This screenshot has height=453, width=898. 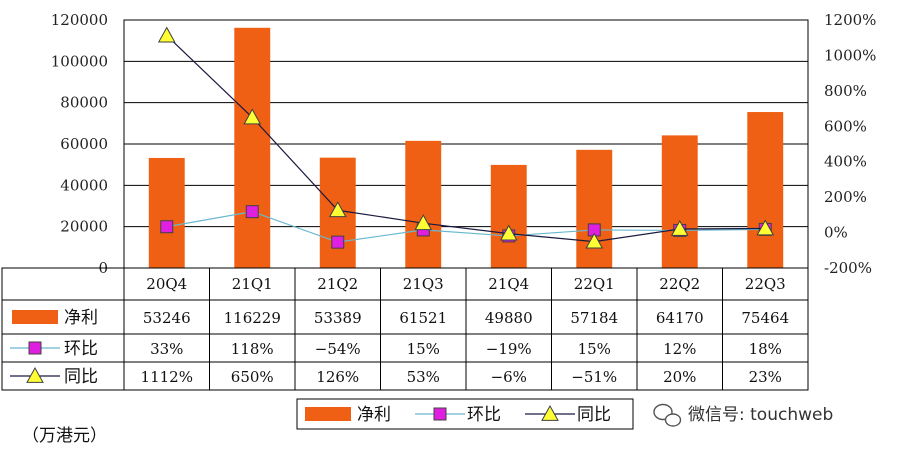 What do you see at coordinates (423, 318) in the screenshot?
I see `data-label: 61521` at bounding box center [423, 318].